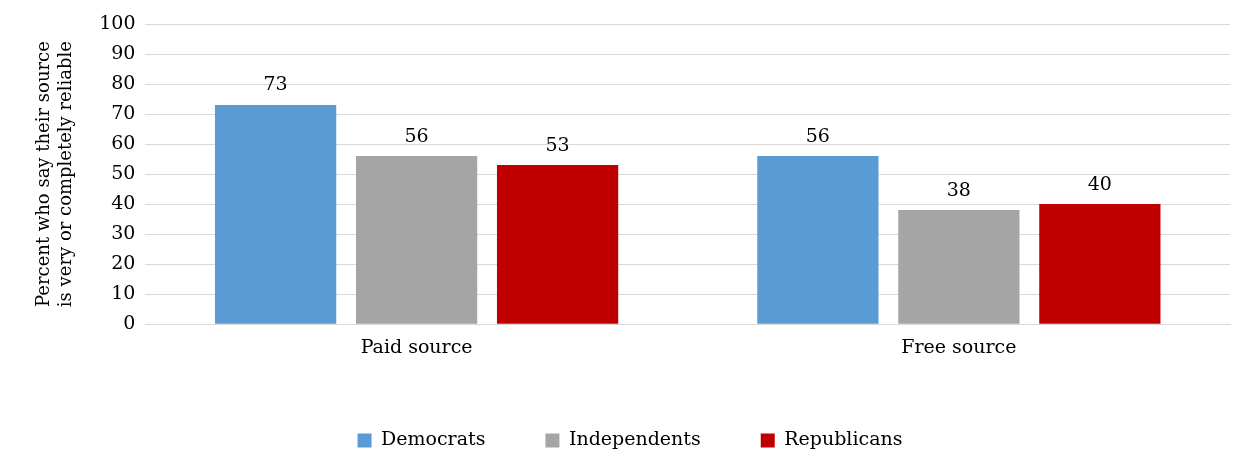 The height and width of the screenshot is (464, 1248). What do you see at coordinates (123, 172) in the screenshot?
I see `y-tick-label: 50` at bounding box center [123, 172].